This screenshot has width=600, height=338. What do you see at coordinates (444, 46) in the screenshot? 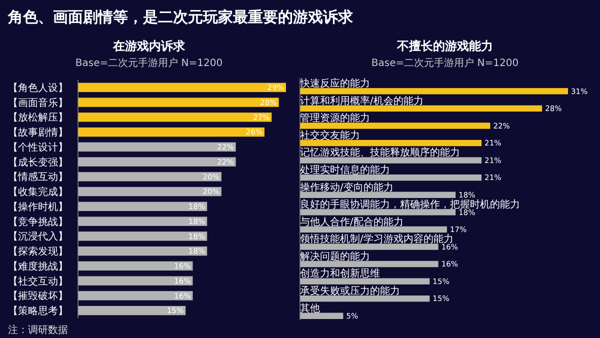
I see `chart-title: 不擅长的游戏能力` at bounding box center [444, 46].